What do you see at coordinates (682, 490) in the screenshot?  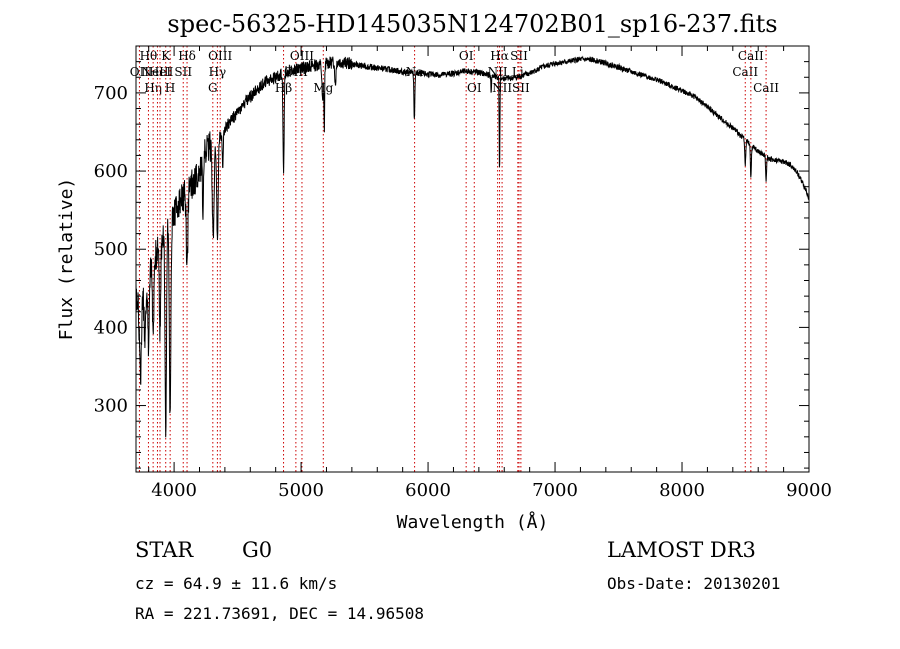 I see `x-tick-label: 8000` at bounding box center [682, 490].